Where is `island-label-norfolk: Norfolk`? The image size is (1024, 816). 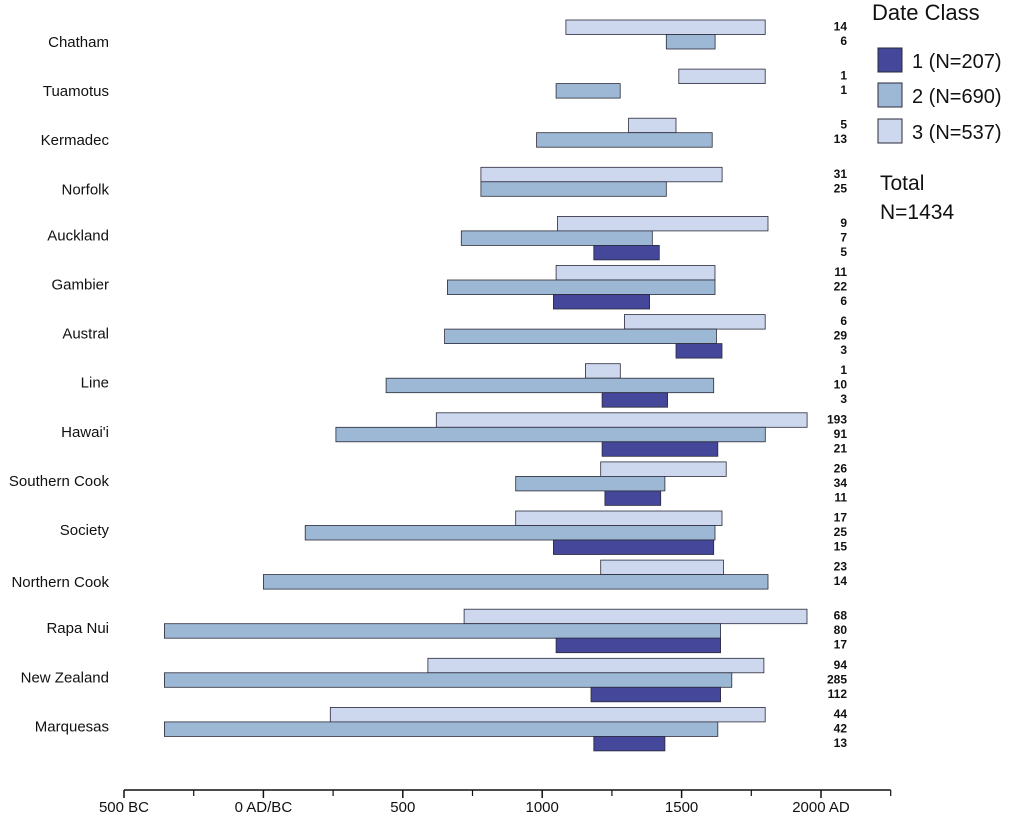
island-label-norfolk: Norfolk is located at coordinates (85, 189).